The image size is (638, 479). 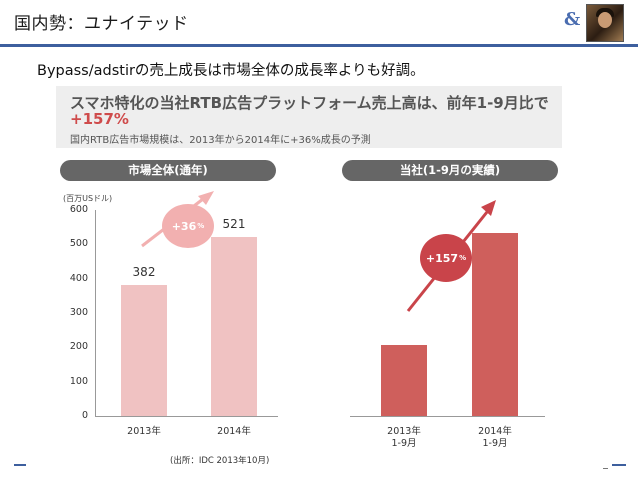 I want to click on summary-highlight: +157%, so click(x=99, y=119).